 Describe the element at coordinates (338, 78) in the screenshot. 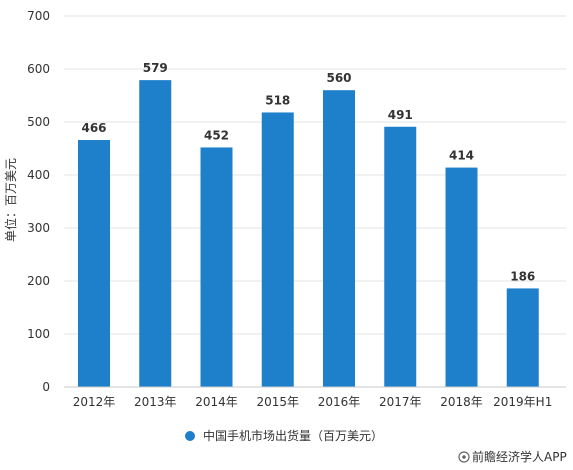

I see `data-label: 560` at that location.